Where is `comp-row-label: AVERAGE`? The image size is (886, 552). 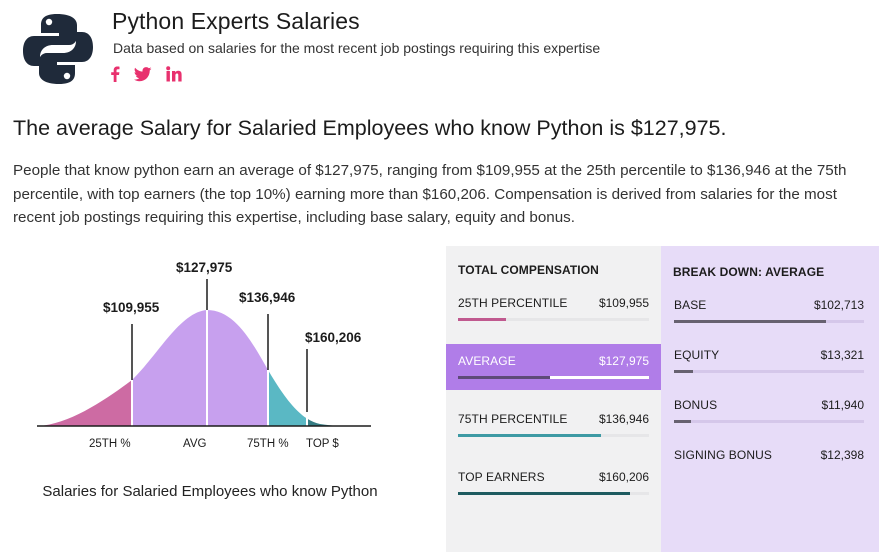 comp-row-label: AVERAGE is located at coordinates (487, 361).